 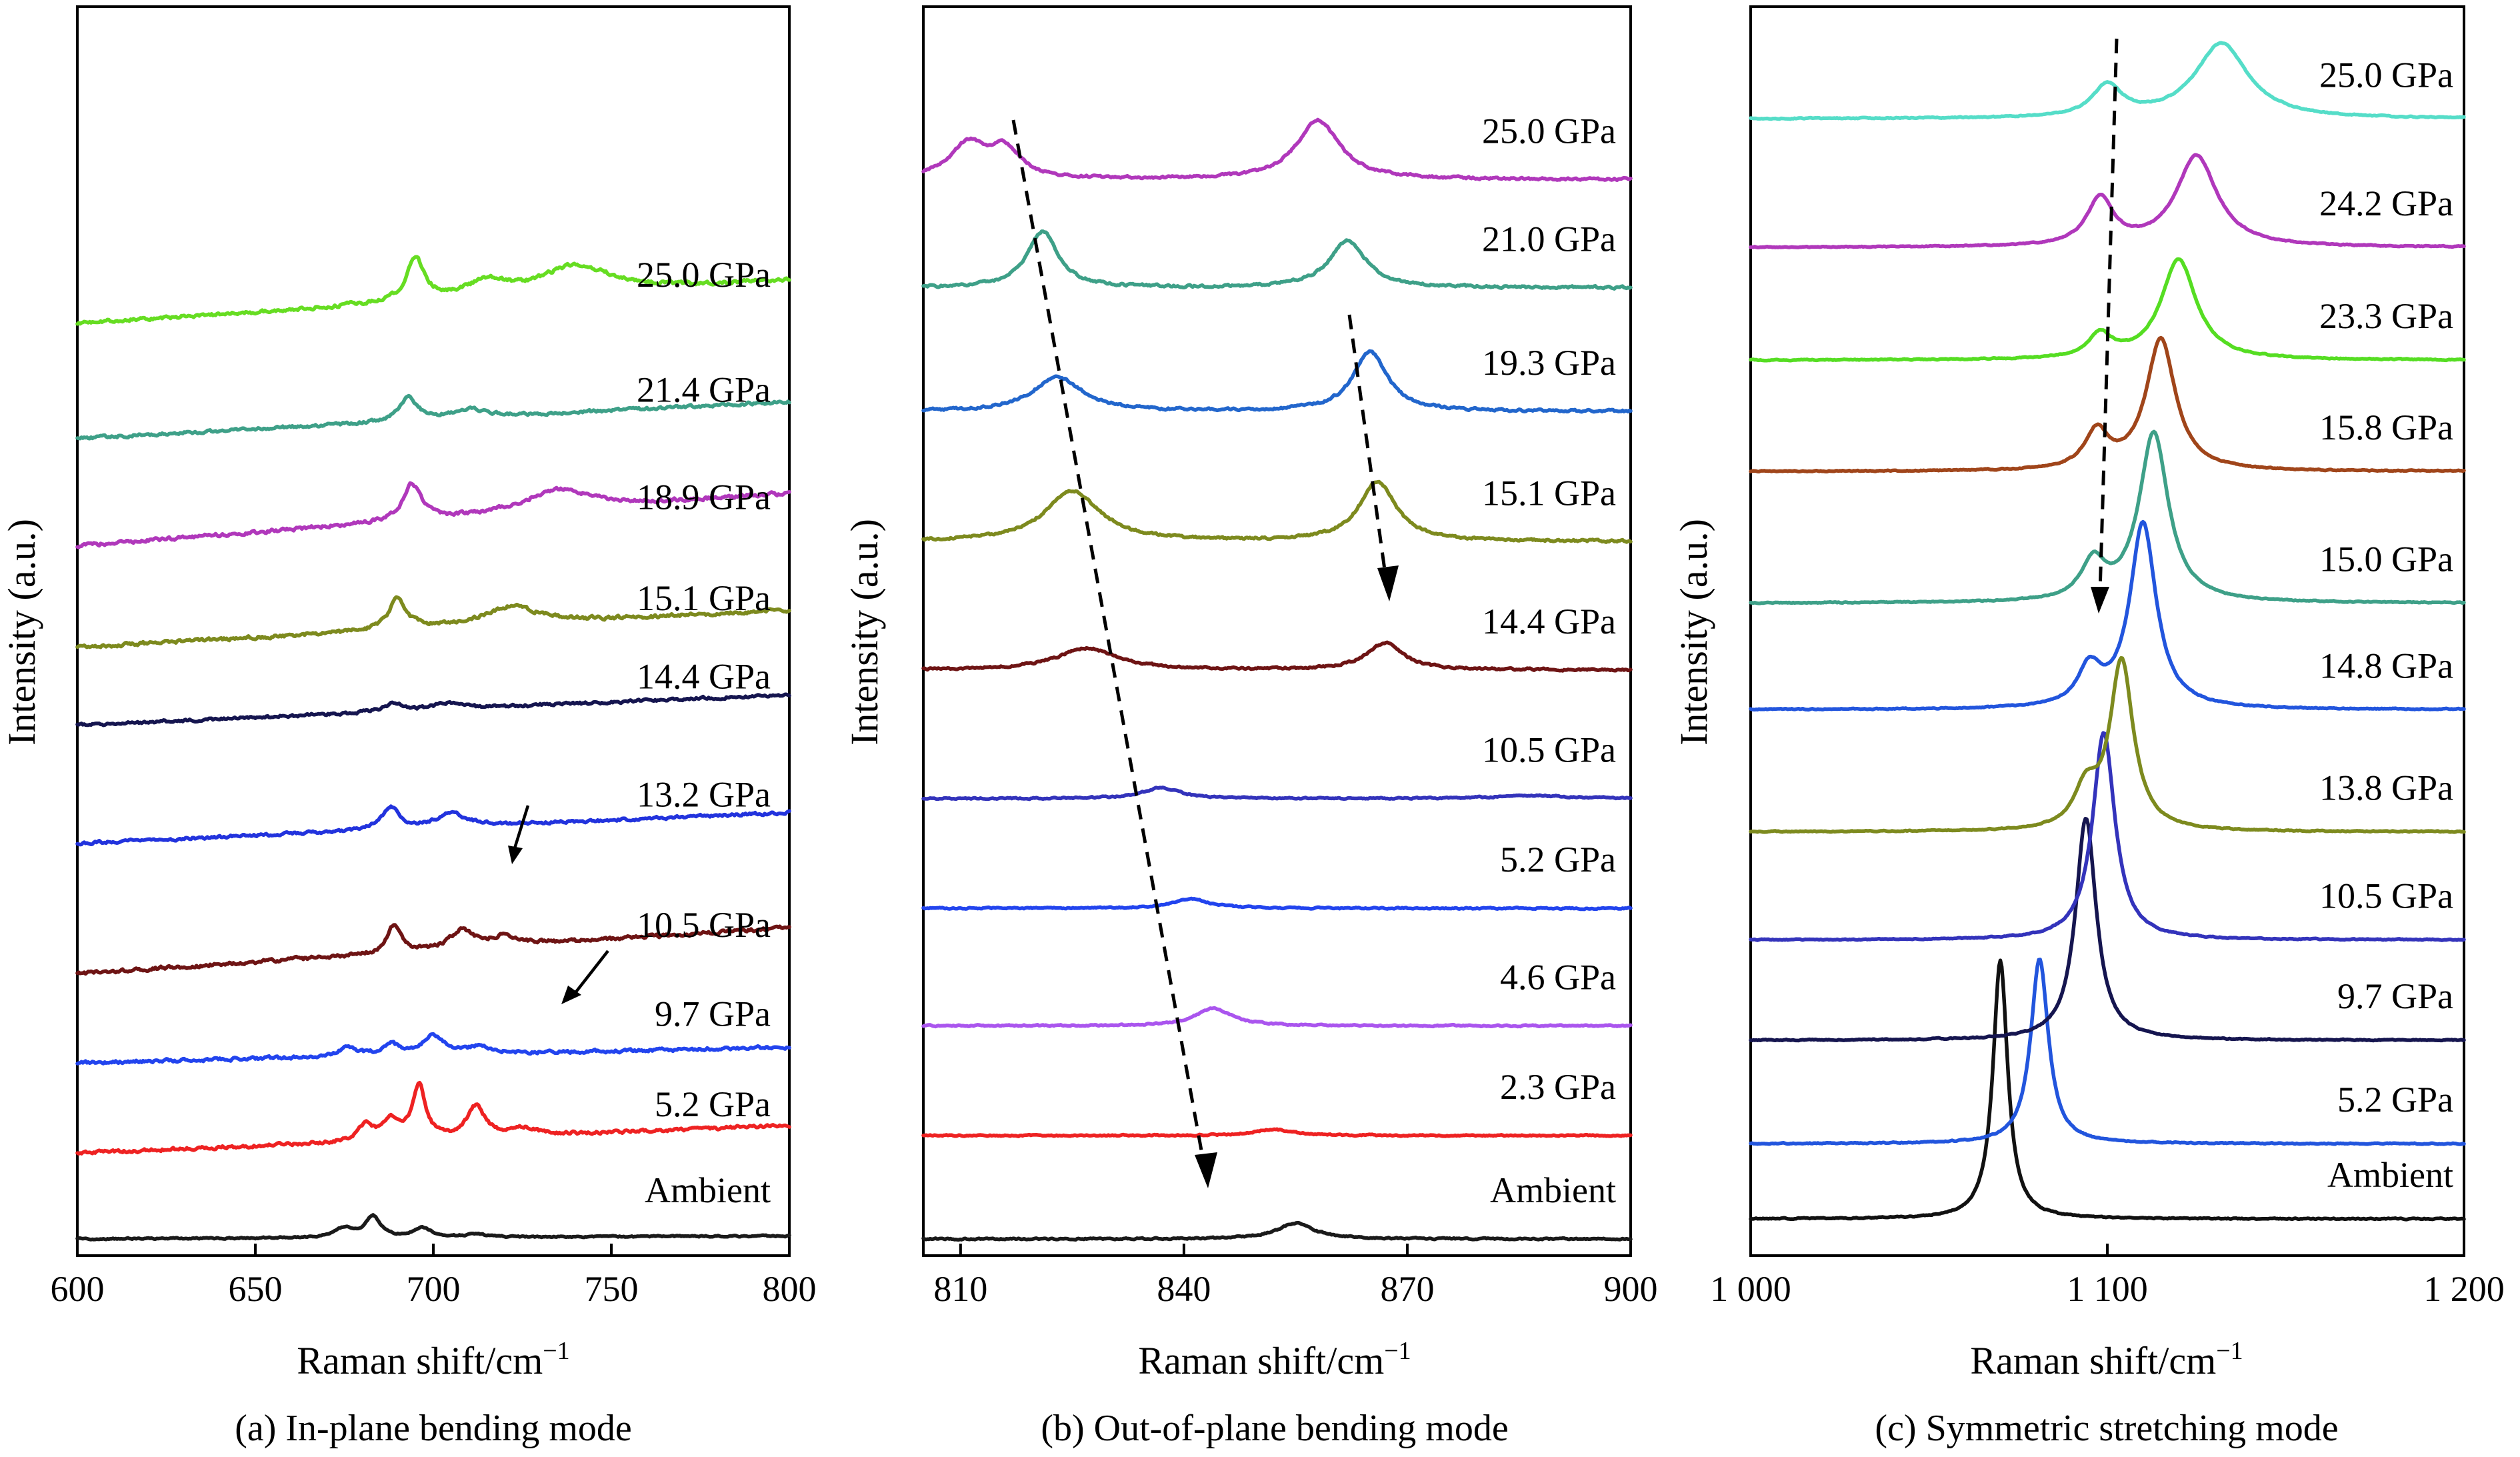 What do you see at coordinates (1274, 1428) in the screenshot?
I see `panel-b-caption: (b) Out-of-plane bending mode` at bounding box center [1274, 1428].